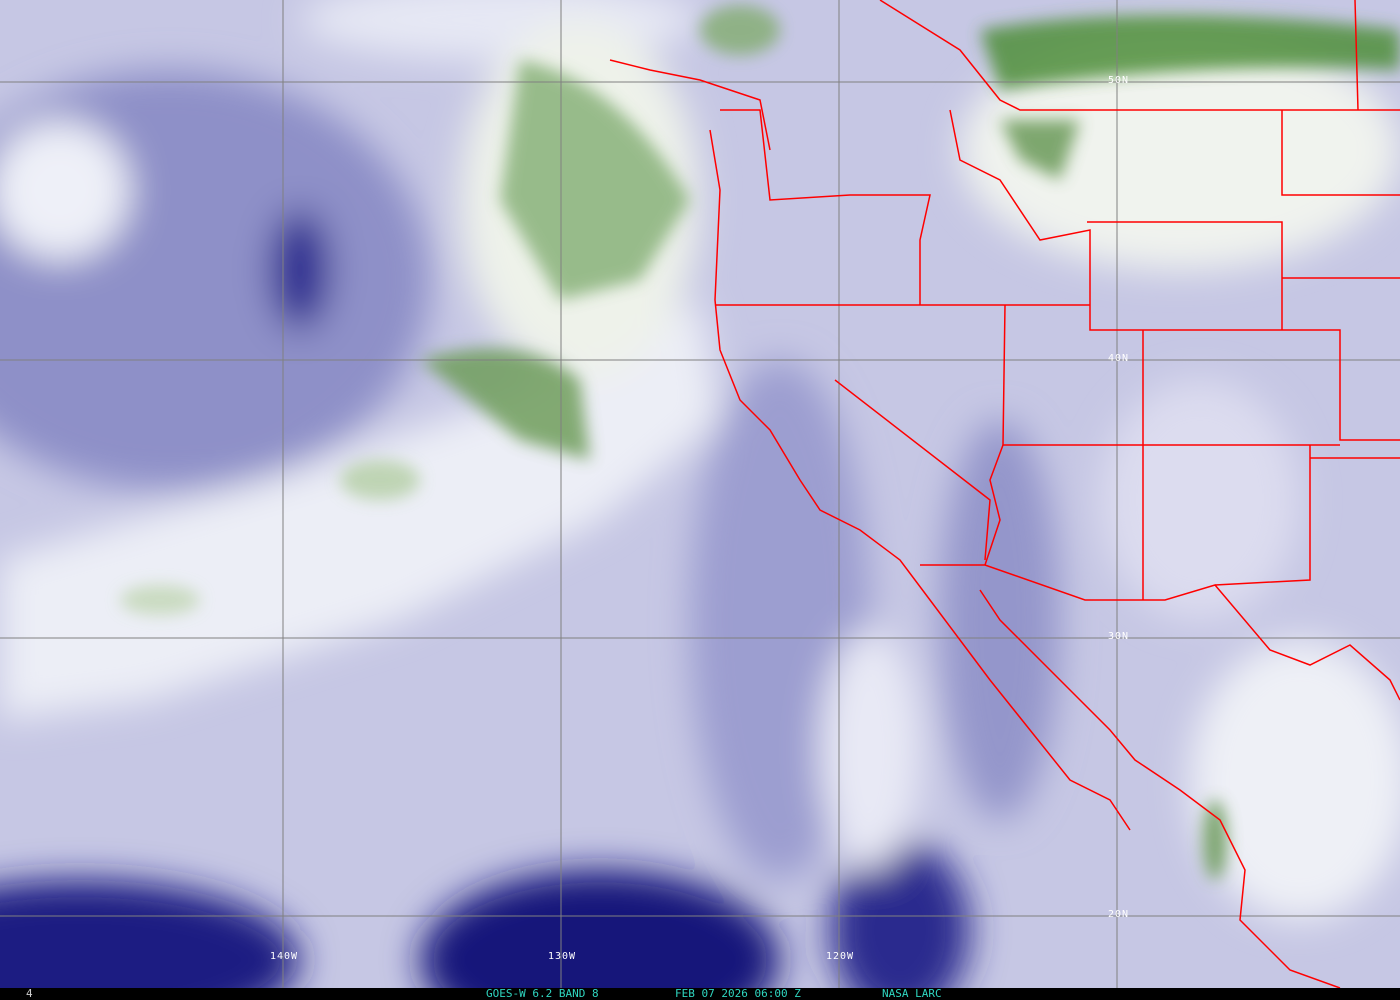 The image size is (1400, 1000). I want to click on latitude-label: 40N, so click(1119, 358).